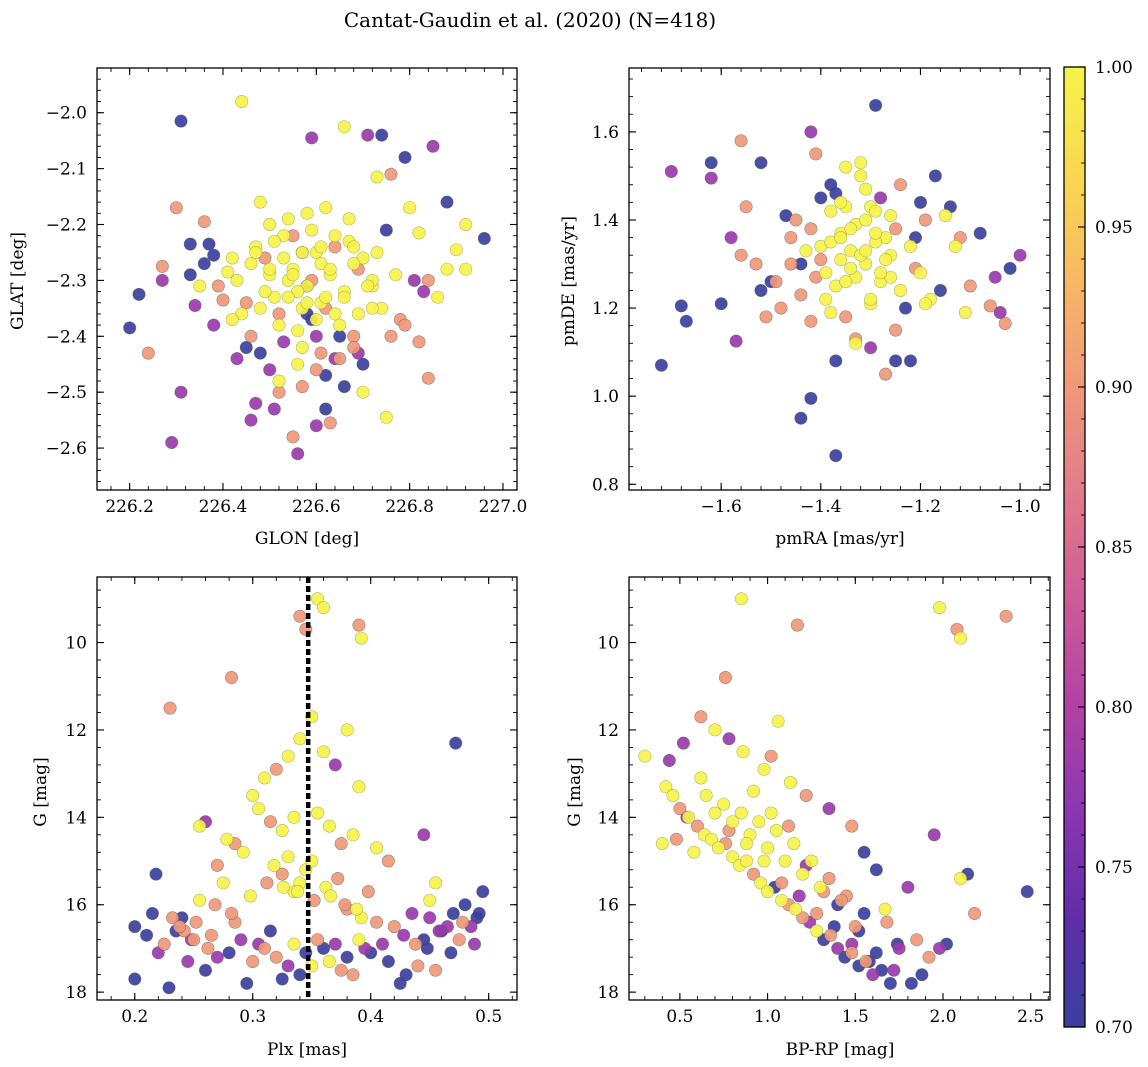 The width and height of the screenshot is (1148, 1067). I want to click on y-tick-label: 1.2, so click(605, 309).